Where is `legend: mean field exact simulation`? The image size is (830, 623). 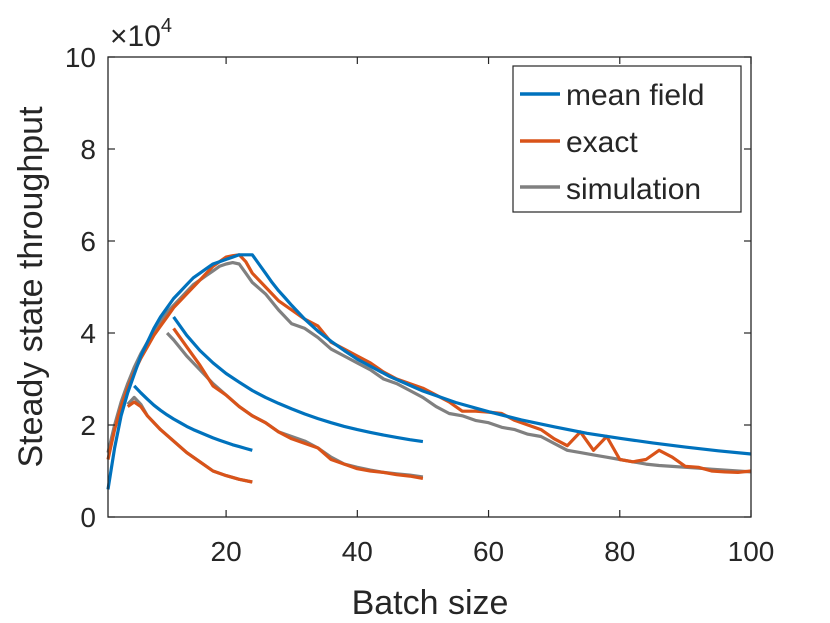
legend: mean field exact simulation is located at coordinates (627, 139).